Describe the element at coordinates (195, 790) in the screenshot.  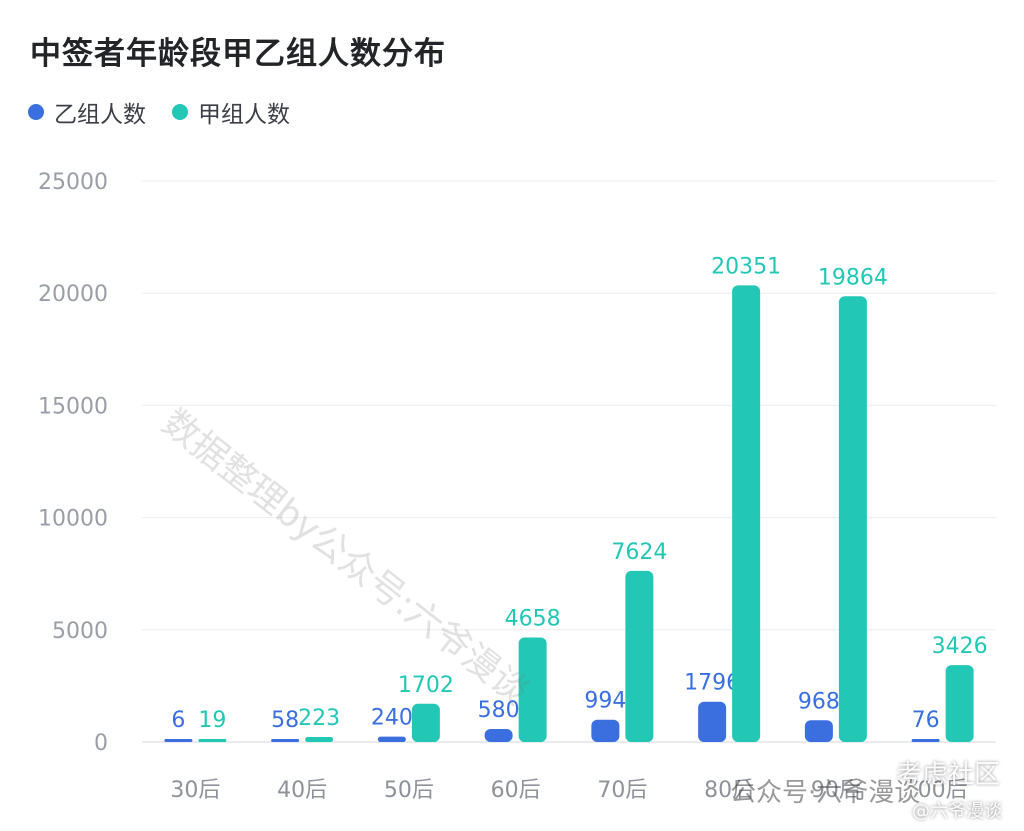
I see `x-tick-label: 30后` at that location.